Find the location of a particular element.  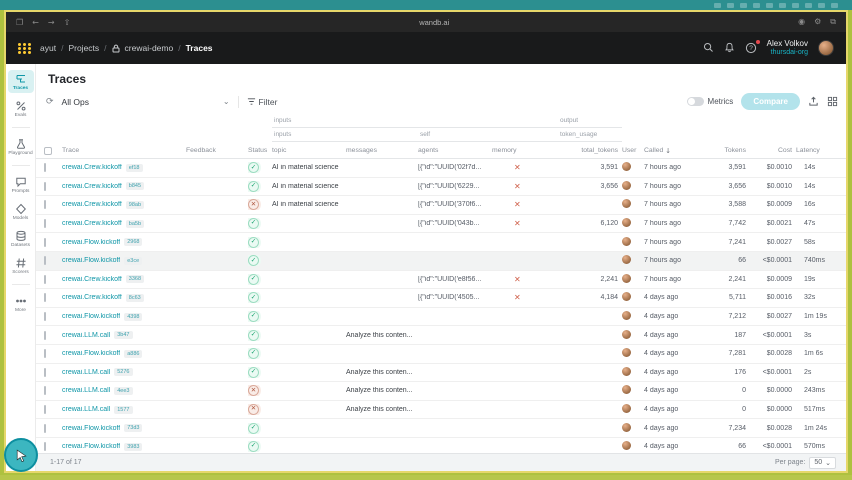

breadcrumb-item-traces: Traces is located at coordinates (199, 48).